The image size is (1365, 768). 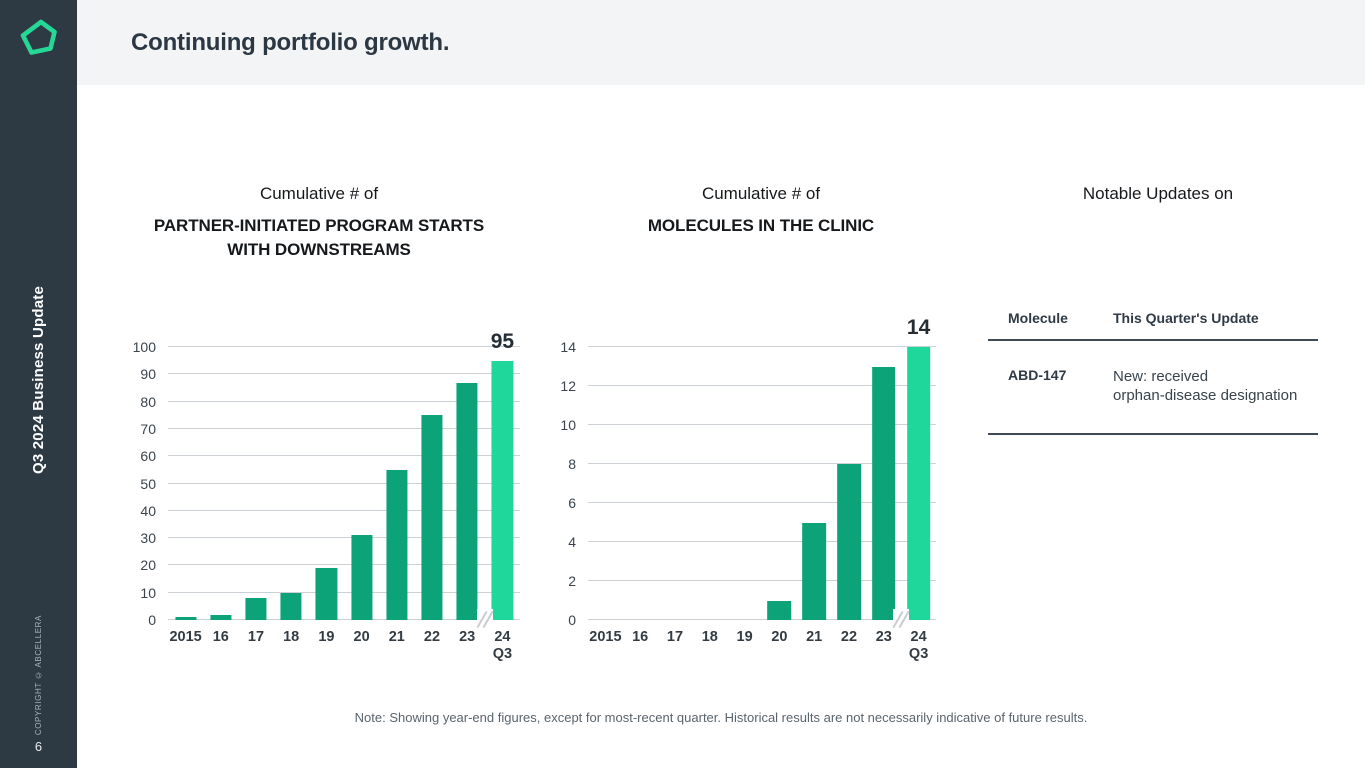 What do you see at coordinates (761, 225) in the screenshot?
I see `chart2-title: MOLECULES IN THE CLINIC` at bounding box center [761, 225].